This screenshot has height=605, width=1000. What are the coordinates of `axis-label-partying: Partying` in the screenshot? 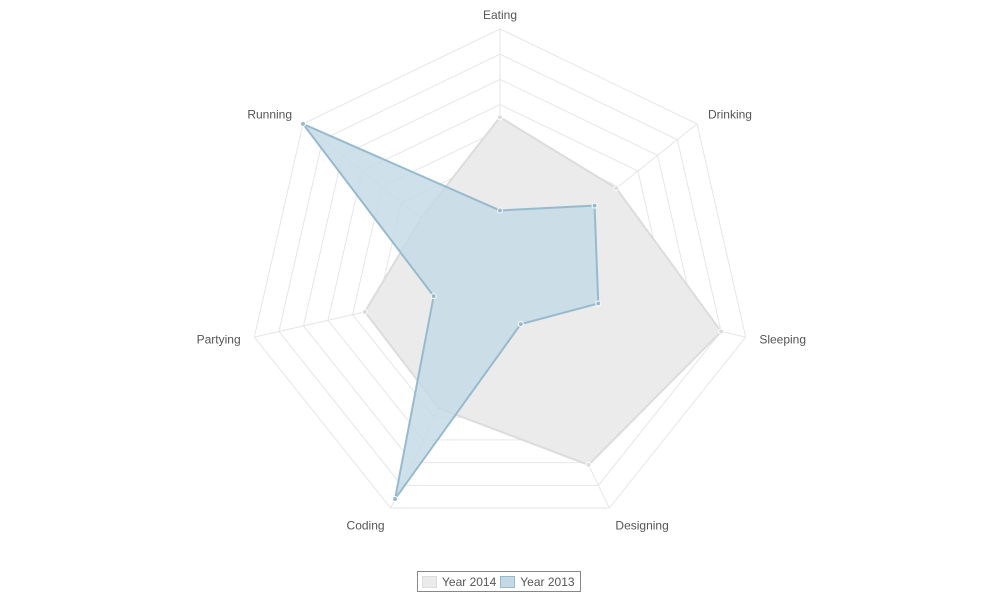 It's located at (219, 339).